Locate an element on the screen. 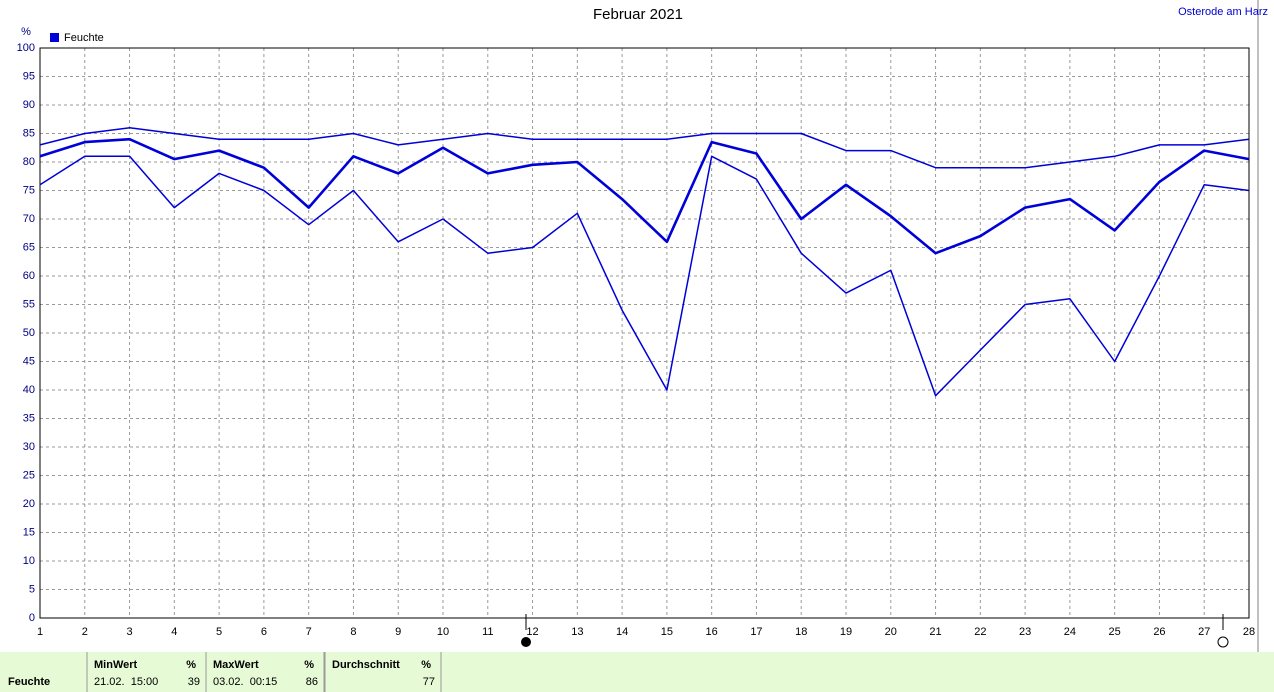  y-tick-label: 90 is located at coordinates (29, 105).